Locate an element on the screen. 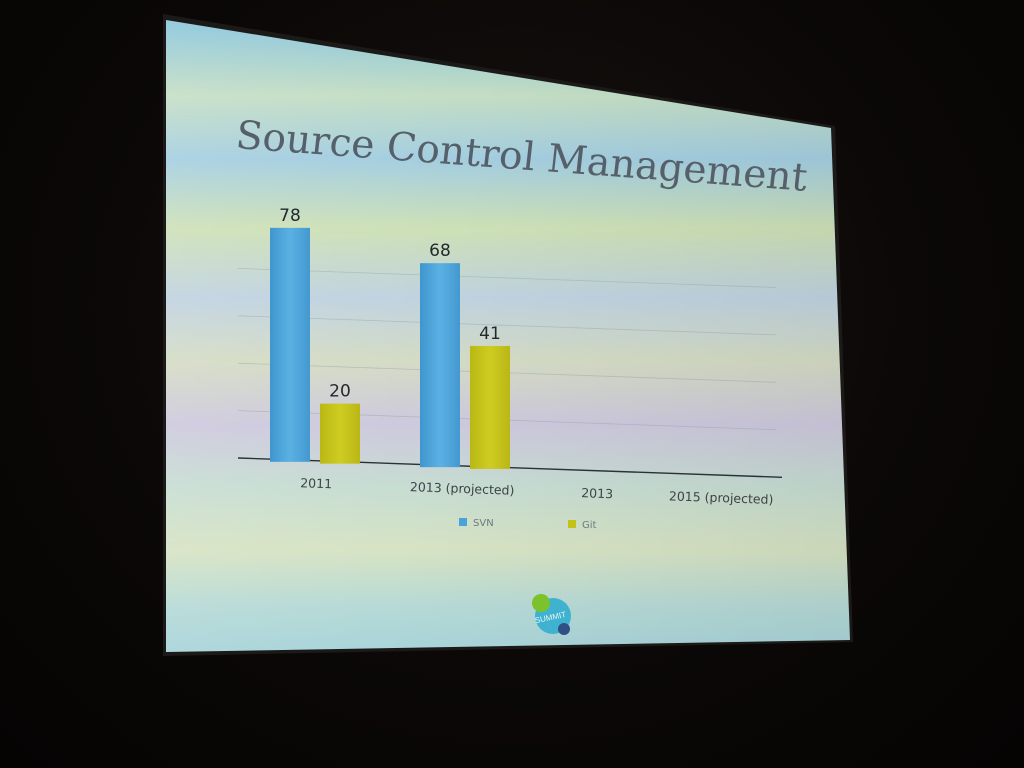 The width and height of the screenshot is (1024, 768). slide-title: Source Control Management is located at coordinates (522, 157).